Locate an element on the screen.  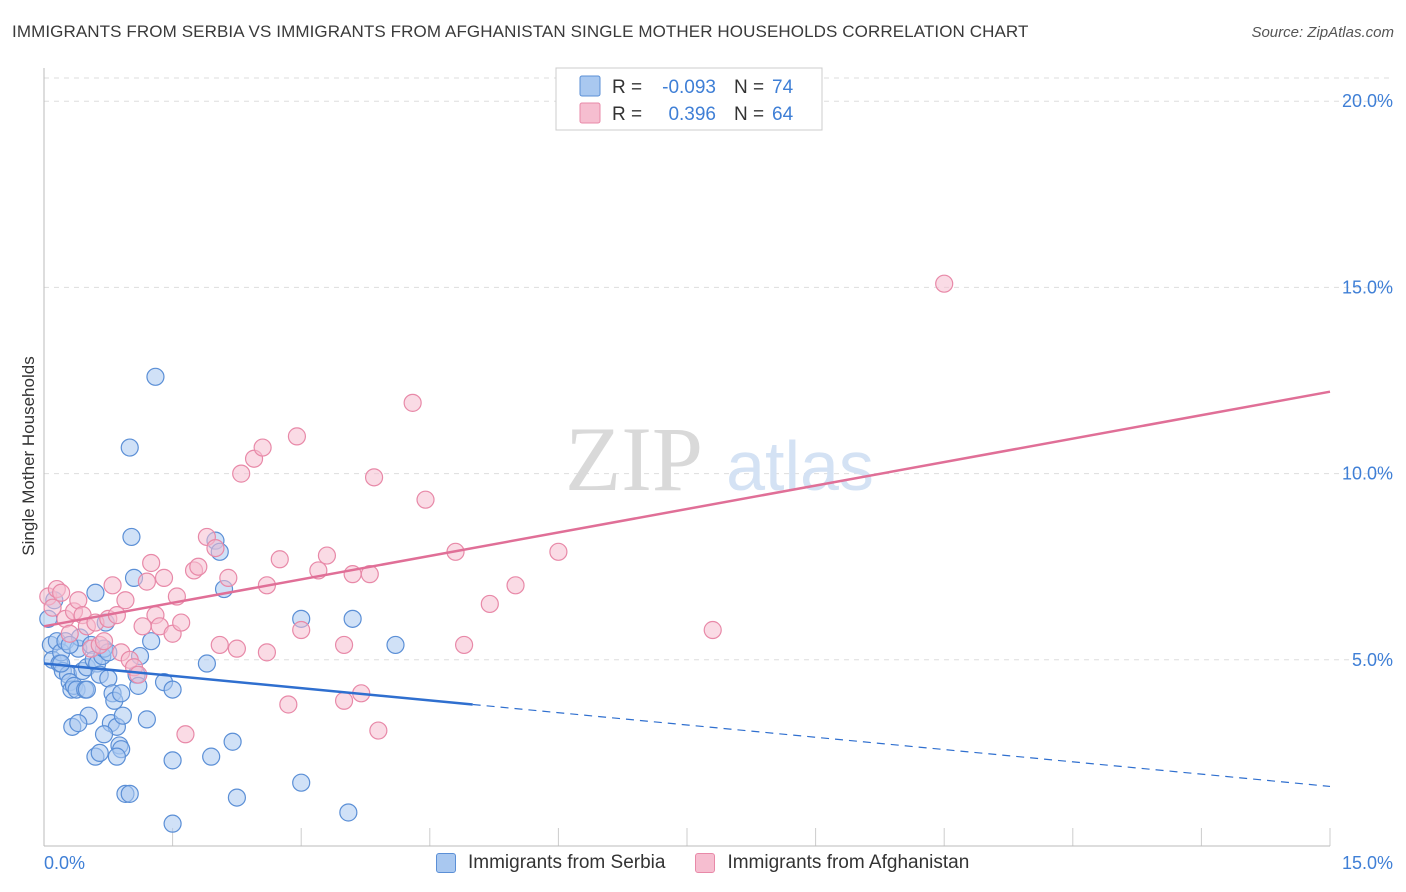
legend-item-serbia: Immigrants from Serbia is located at coordinates (550, 863).